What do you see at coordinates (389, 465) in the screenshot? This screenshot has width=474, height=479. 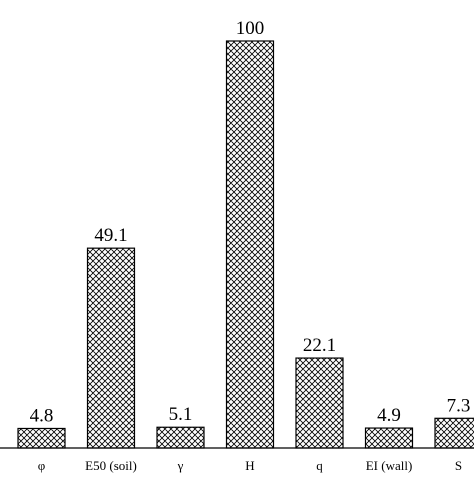 I see `x-tick-label-5: EI (wall)` at bounding box center [389, 465].